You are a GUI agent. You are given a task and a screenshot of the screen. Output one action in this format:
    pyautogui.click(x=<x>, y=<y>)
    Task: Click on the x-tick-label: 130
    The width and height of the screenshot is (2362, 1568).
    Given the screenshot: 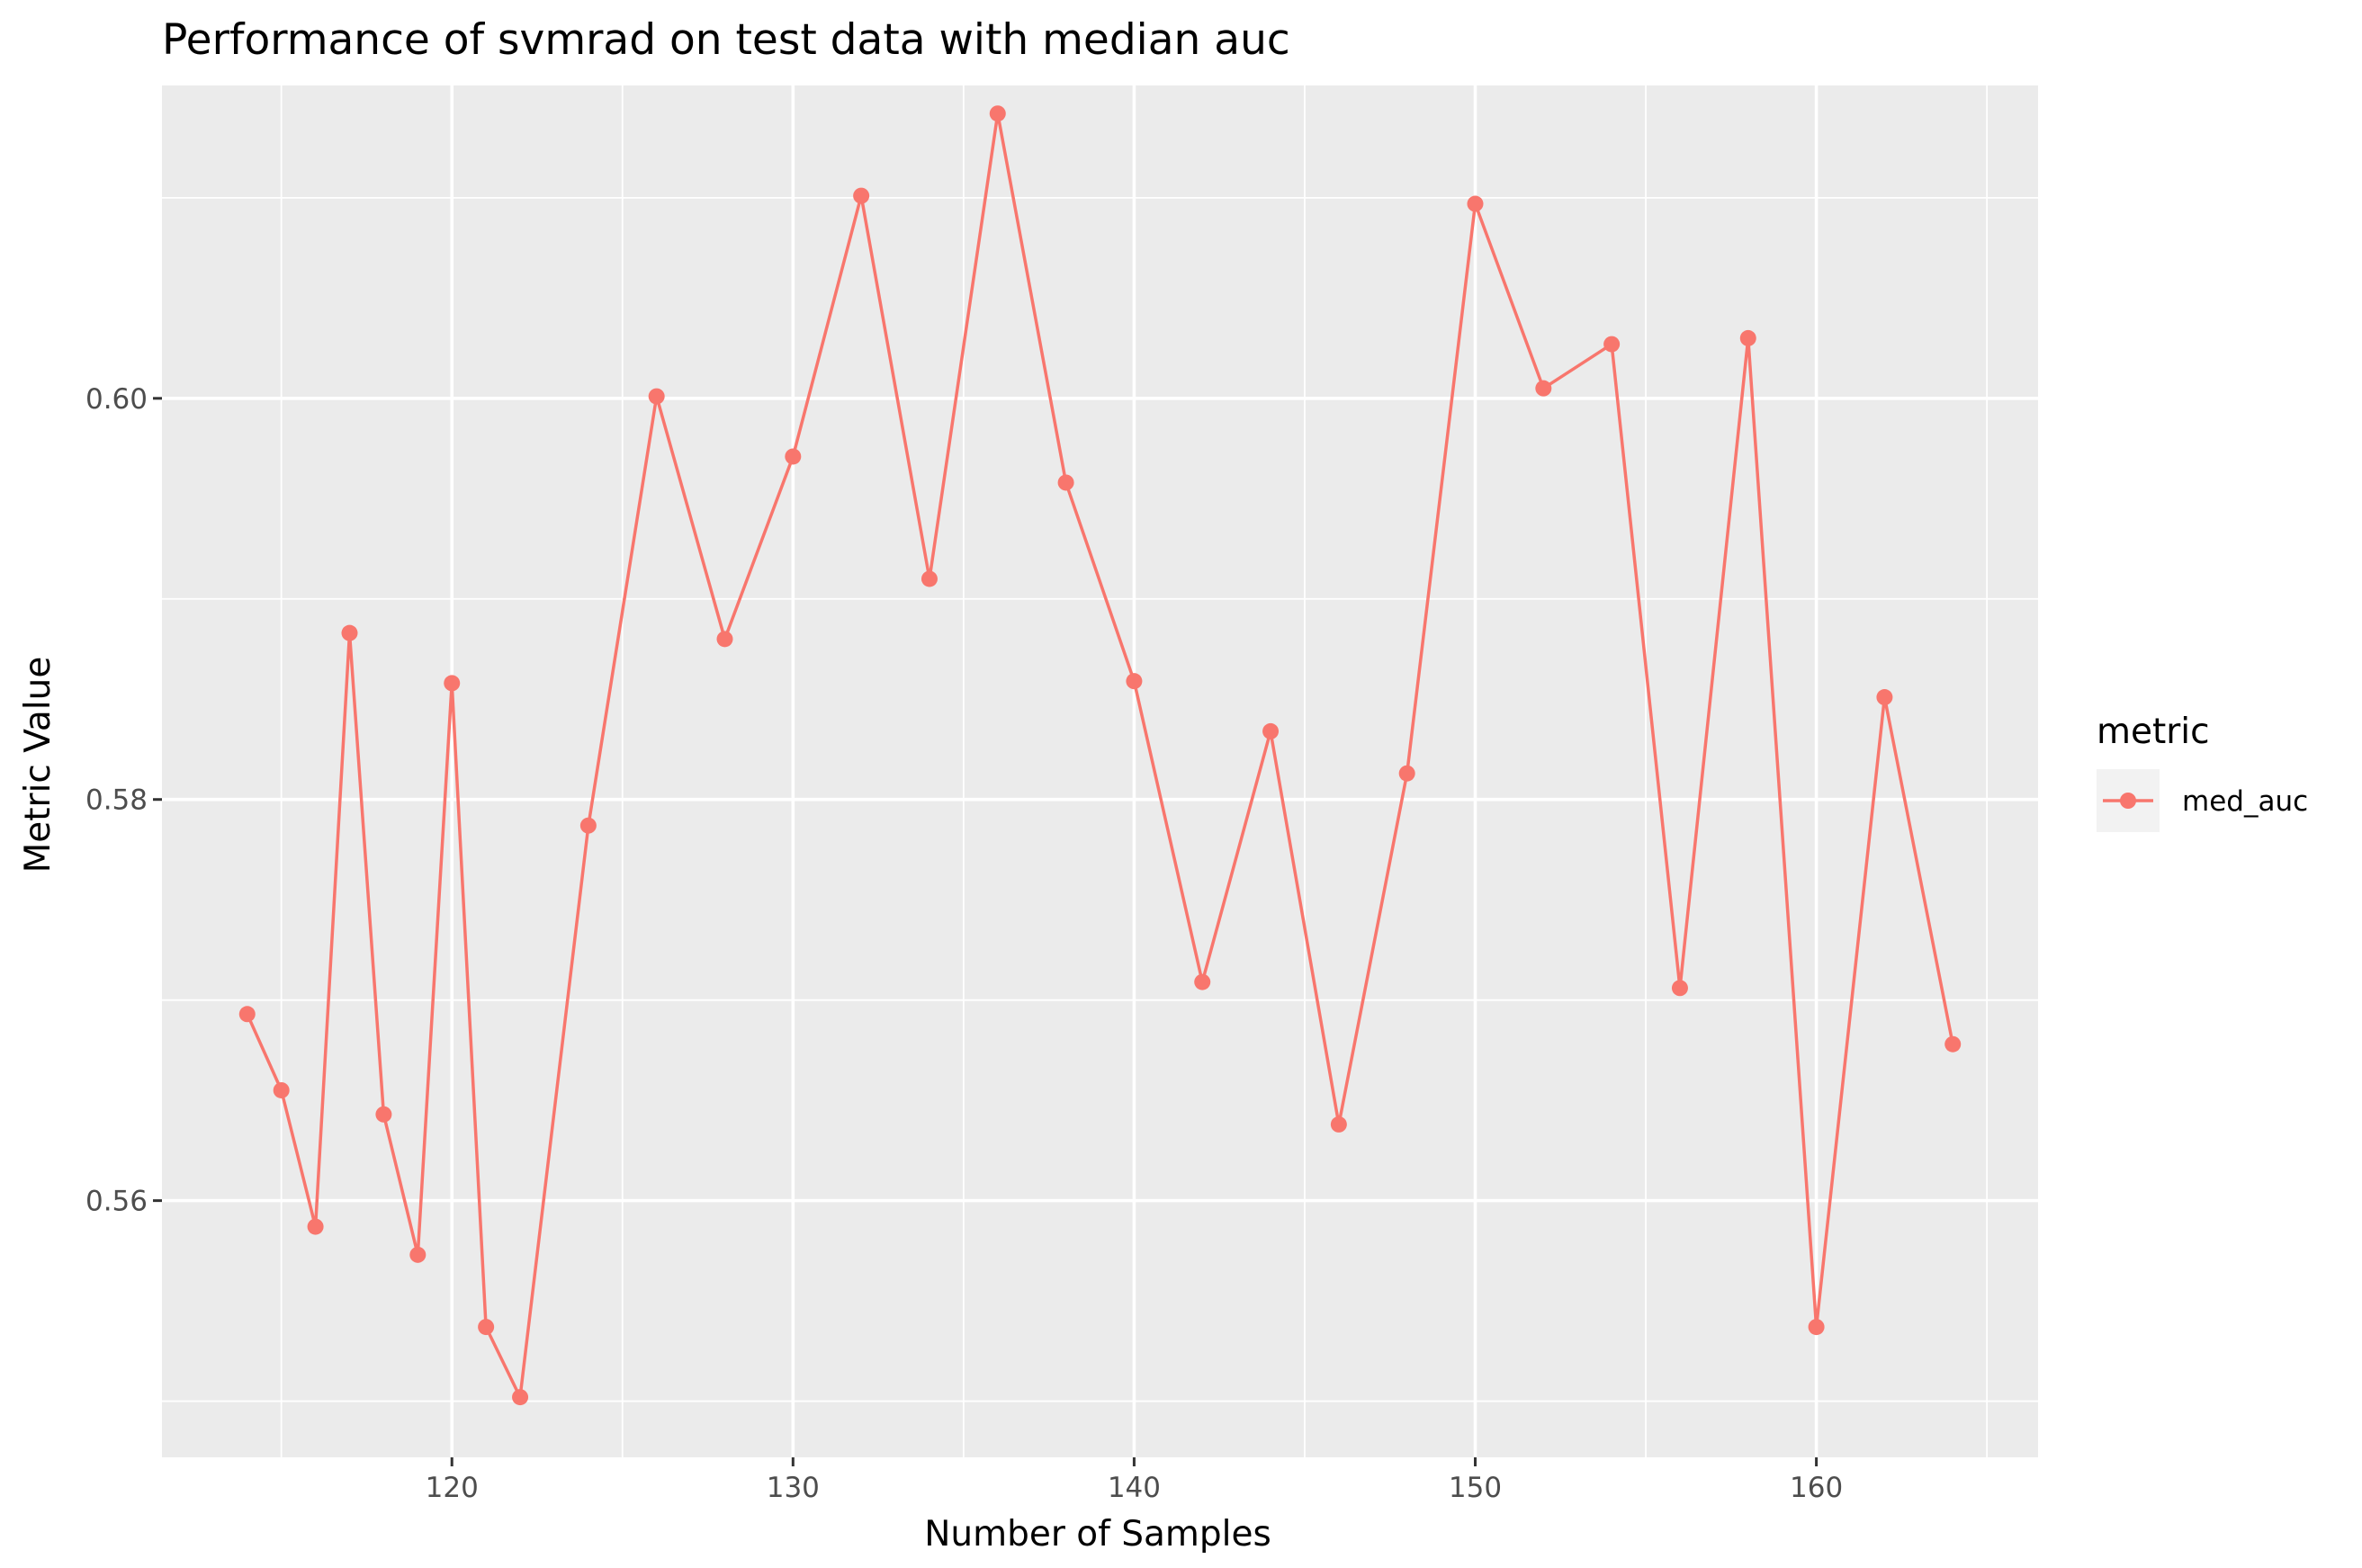 What is the action you would take?
    pyautogui.click(x=794, y=1488)
    